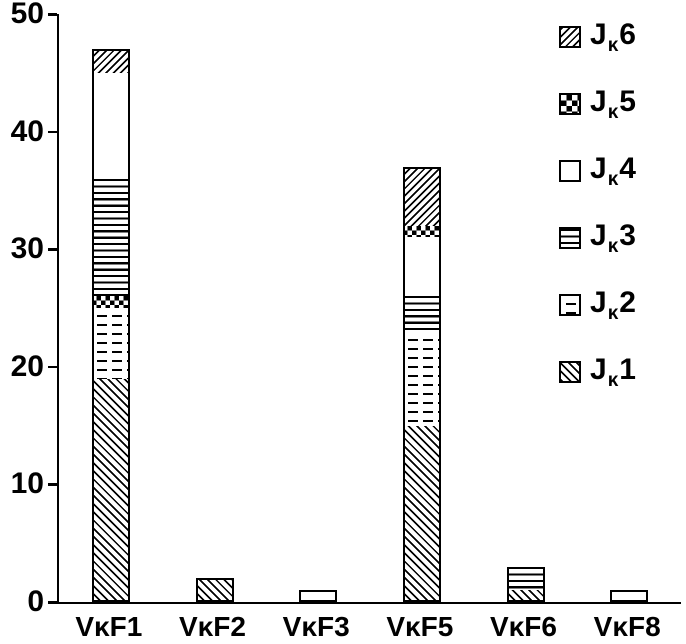 The width and height of the screenshot is (686, 644). What do you see at coordinates (35, 601) in the screenshot?
I see `y-axis-label: 0` at bounding box center [35, 601].